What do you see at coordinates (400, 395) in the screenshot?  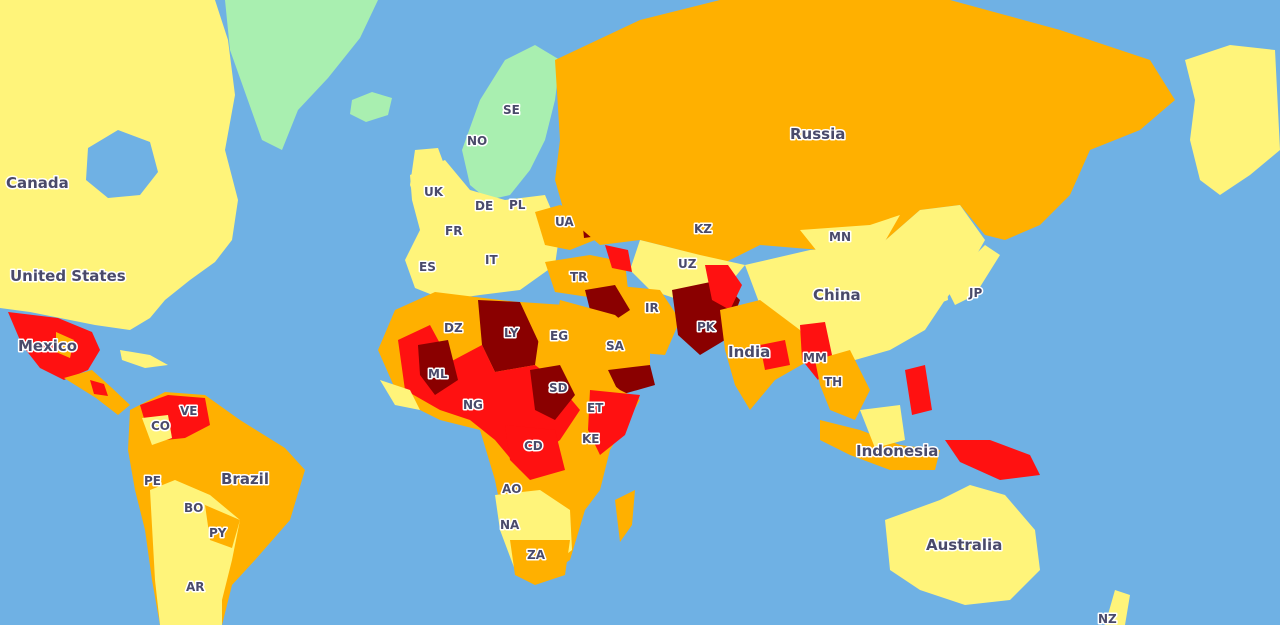 I see `region-west-africa` at bounding box center [400, 395].